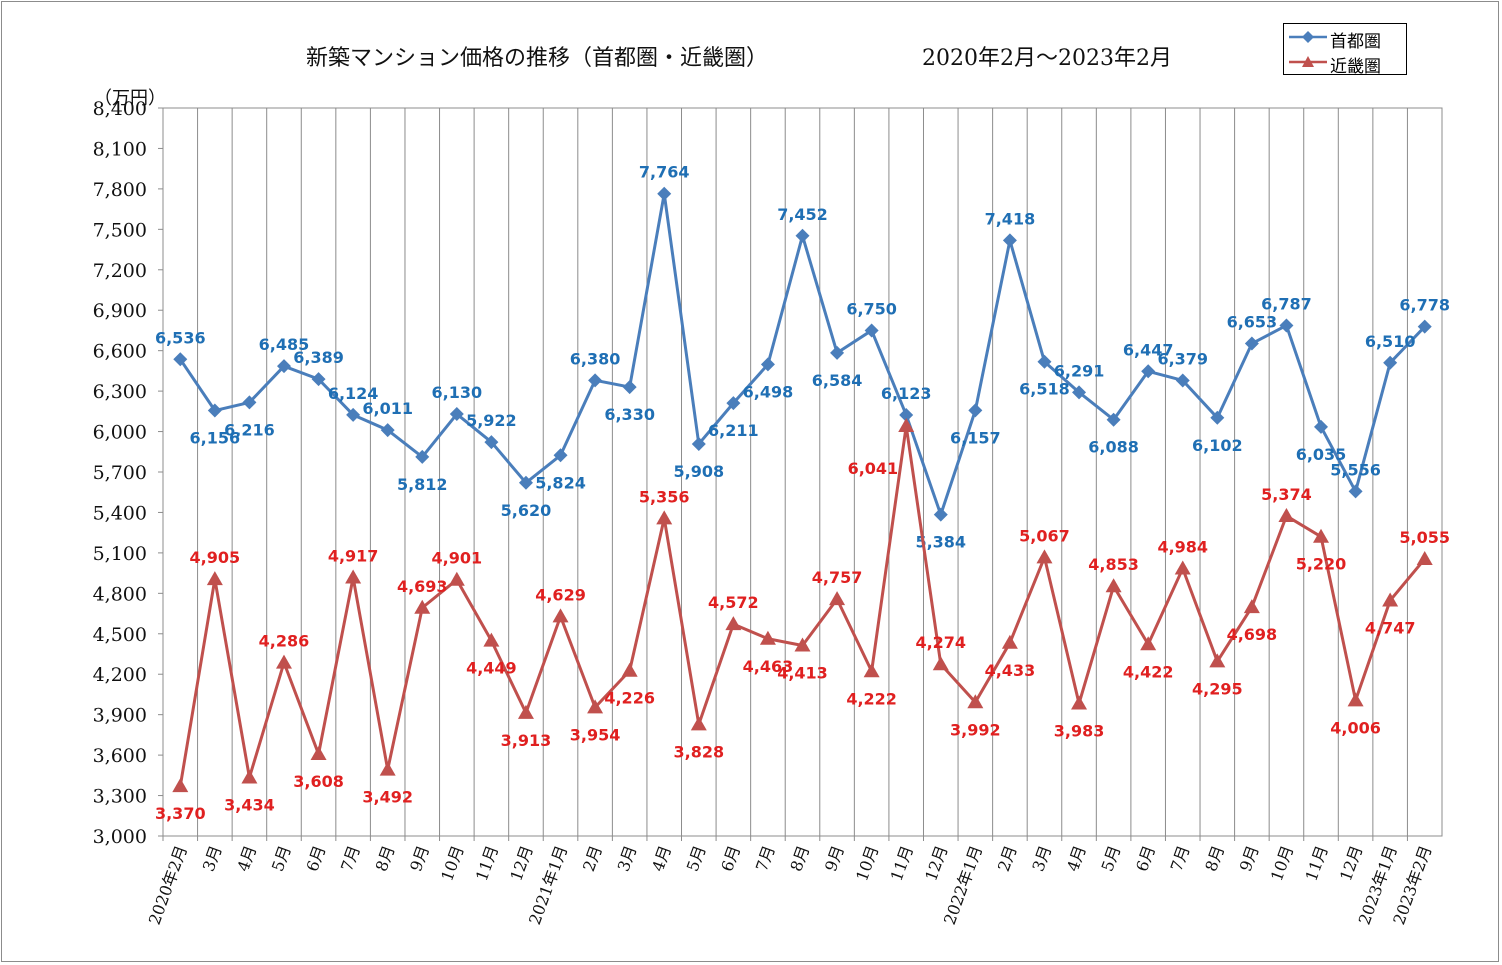 The width and height of the screenshot is (1502, 965). I want to click on data-label: 5,812, so click(422, 484).